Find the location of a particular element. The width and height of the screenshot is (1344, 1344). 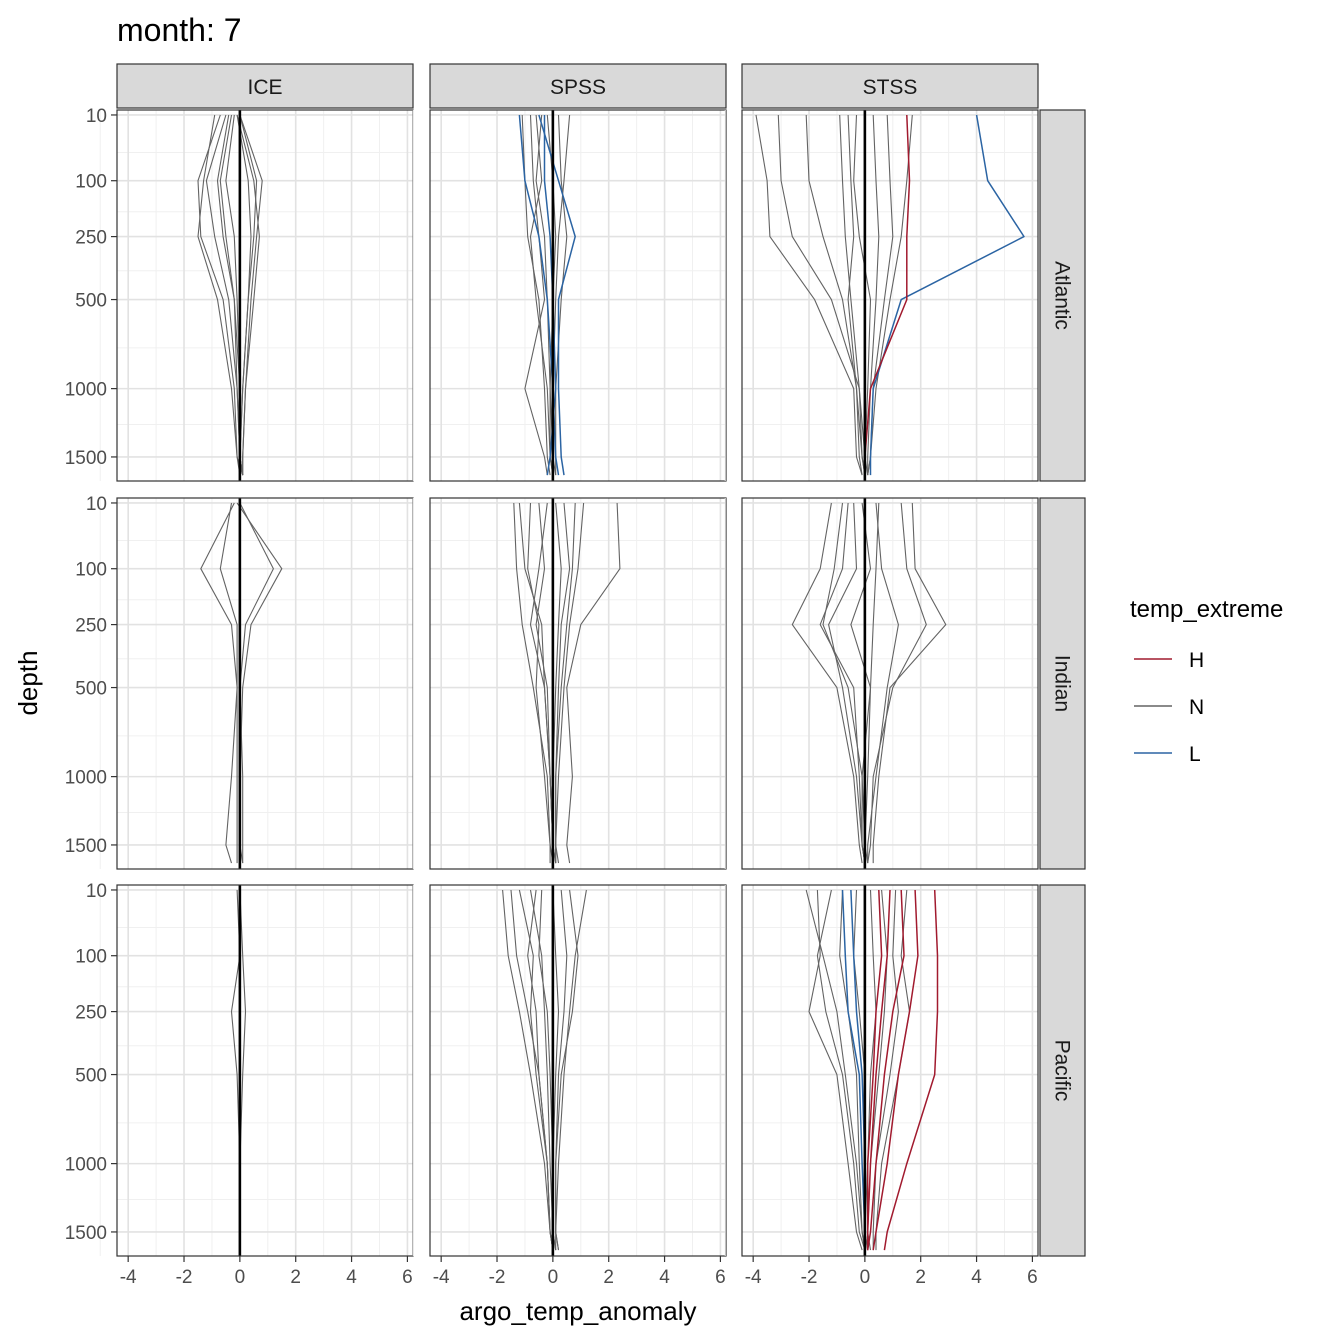

panel-indian-stss is located at coordinates (881, 683).